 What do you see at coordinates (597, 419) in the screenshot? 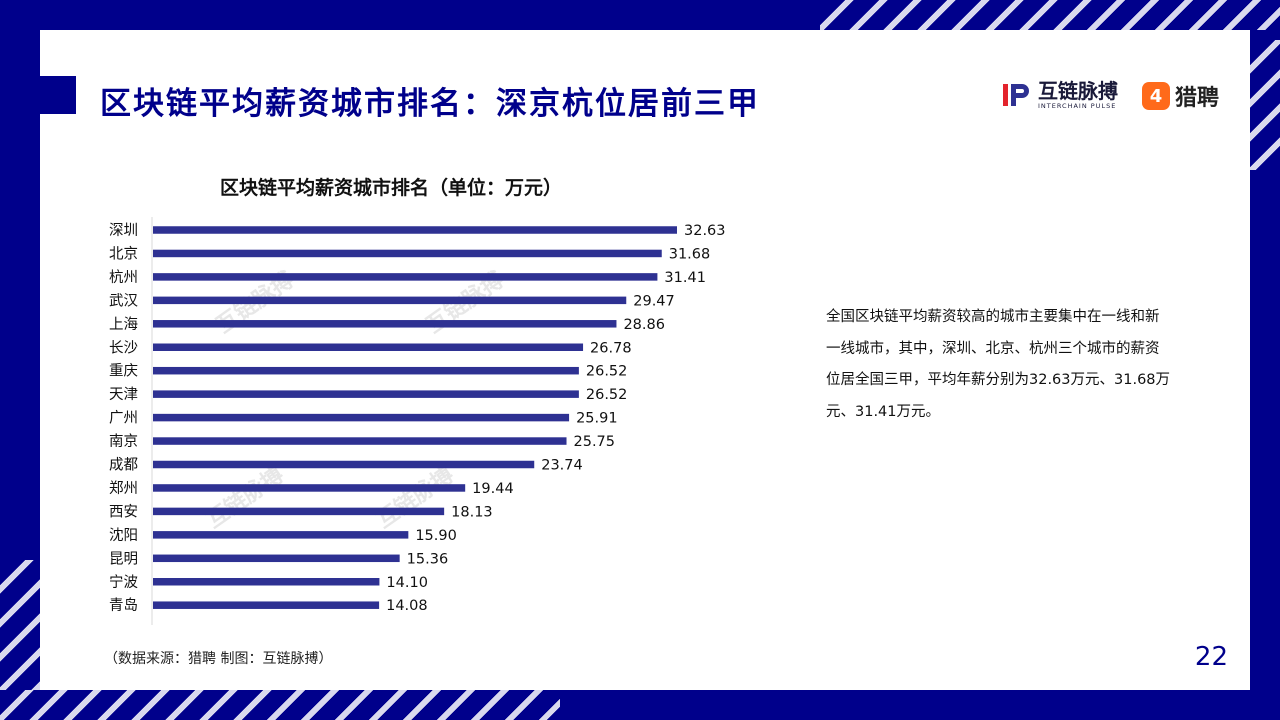
I see `value-label: 25.91` at bounding box center [597, 419].